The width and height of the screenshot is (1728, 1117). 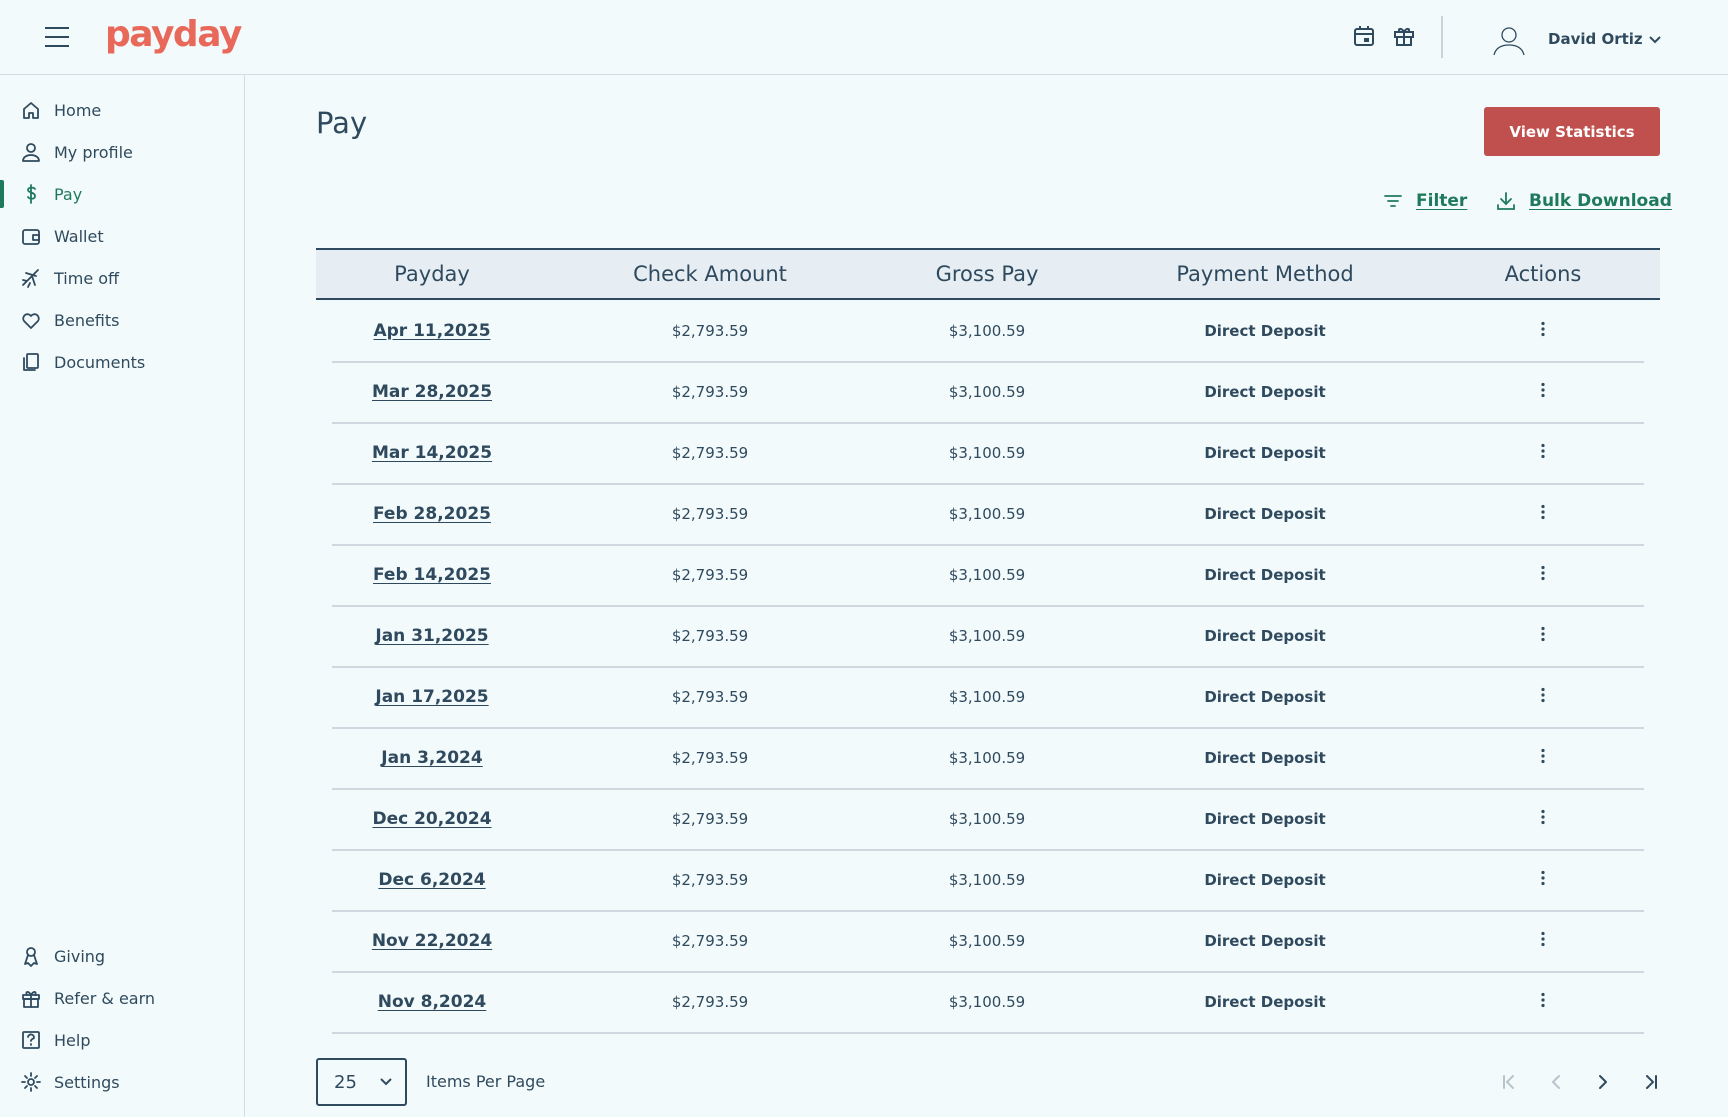 I want to click on payday-link: Mar 28,2025, so click(x=432, y=392).